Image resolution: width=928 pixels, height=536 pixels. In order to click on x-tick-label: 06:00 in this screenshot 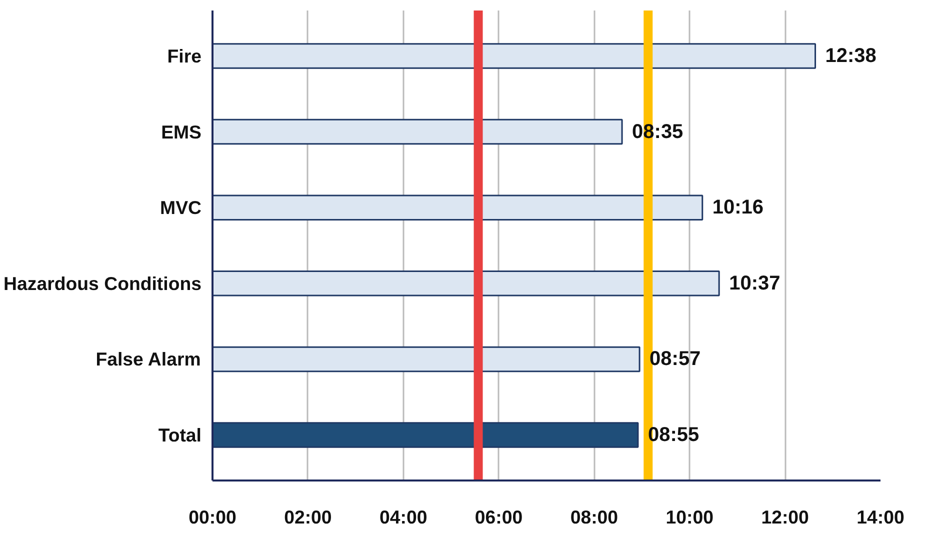, I will do `click(498, 517)`.